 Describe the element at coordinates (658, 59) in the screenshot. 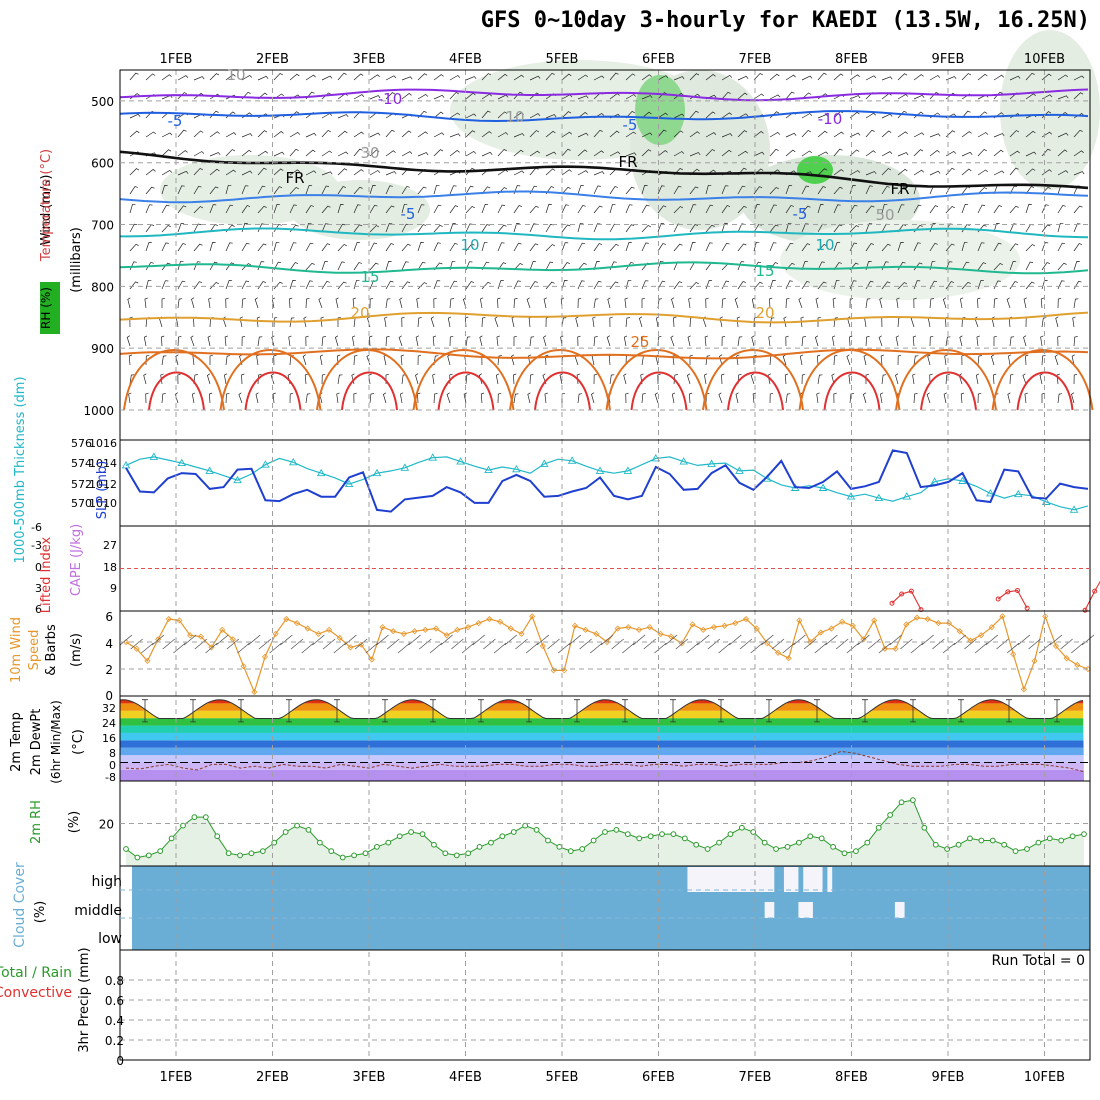

I see `date-label-top: 6FEB` at that location.